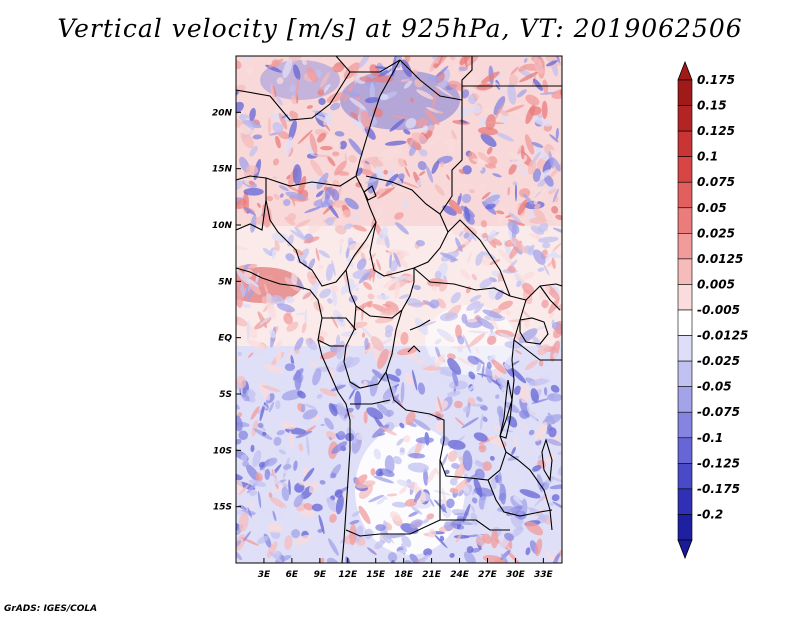  Describe the element at coordinates (320, 575) in the screenshot. I see `lon-tick-label: 9E` at that location.